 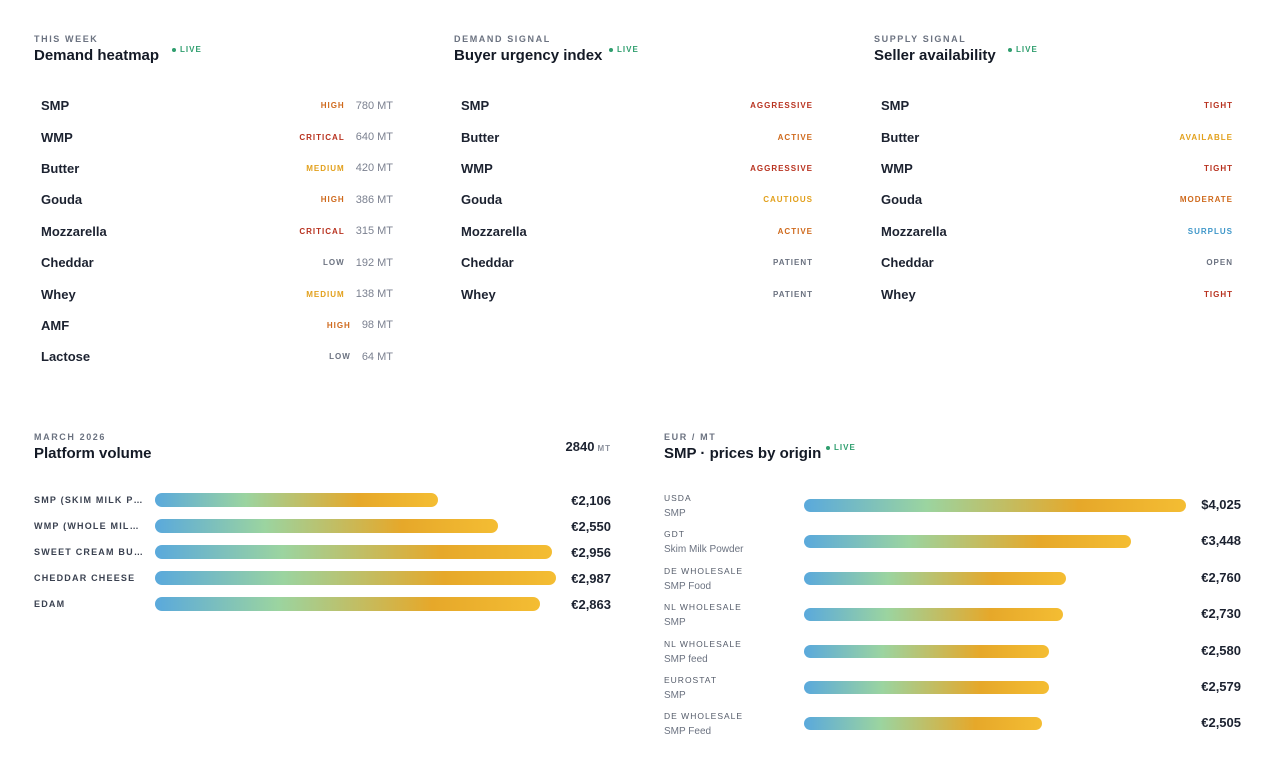 I want to click on list-item: Butter MEDIUM 420 MT, so click(x=217, y=168).